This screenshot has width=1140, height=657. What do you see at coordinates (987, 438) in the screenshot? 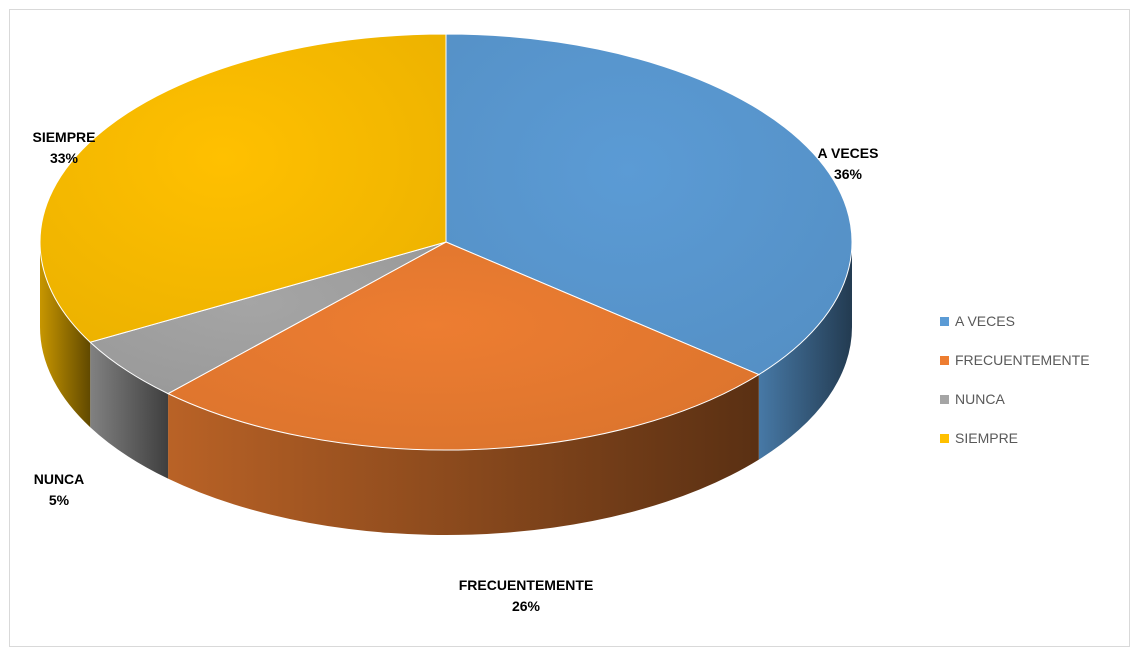
I see `legend-label-siempre: SIEMPRE` at bounding box center [987, 438].